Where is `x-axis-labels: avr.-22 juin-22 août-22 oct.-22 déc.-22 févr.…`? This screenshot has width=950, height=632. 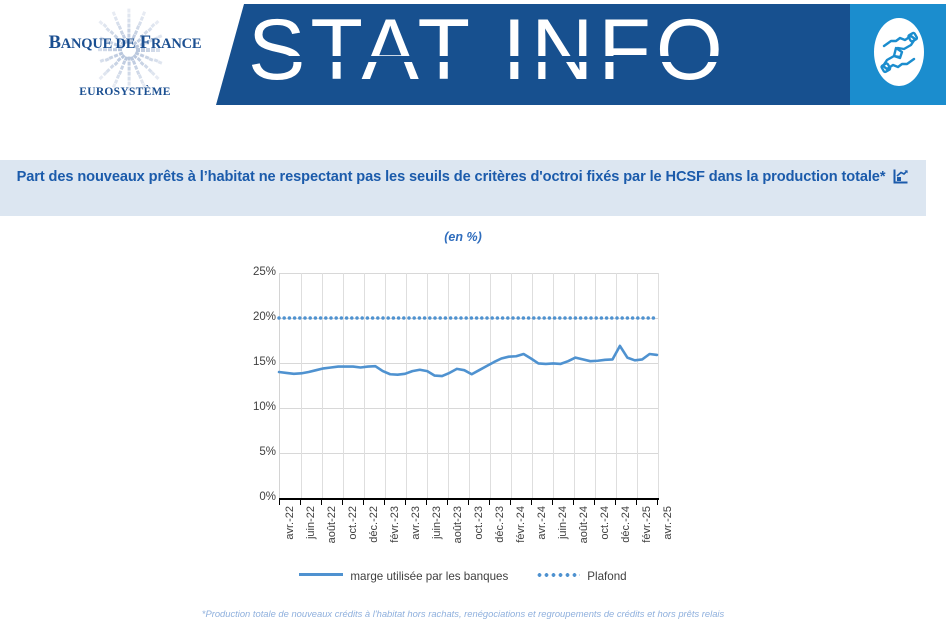 x-axis-labels: avr.-22 juin-22 août-22 oct.-22 déc.-22 févr.… is located at coordinates (475, 536).